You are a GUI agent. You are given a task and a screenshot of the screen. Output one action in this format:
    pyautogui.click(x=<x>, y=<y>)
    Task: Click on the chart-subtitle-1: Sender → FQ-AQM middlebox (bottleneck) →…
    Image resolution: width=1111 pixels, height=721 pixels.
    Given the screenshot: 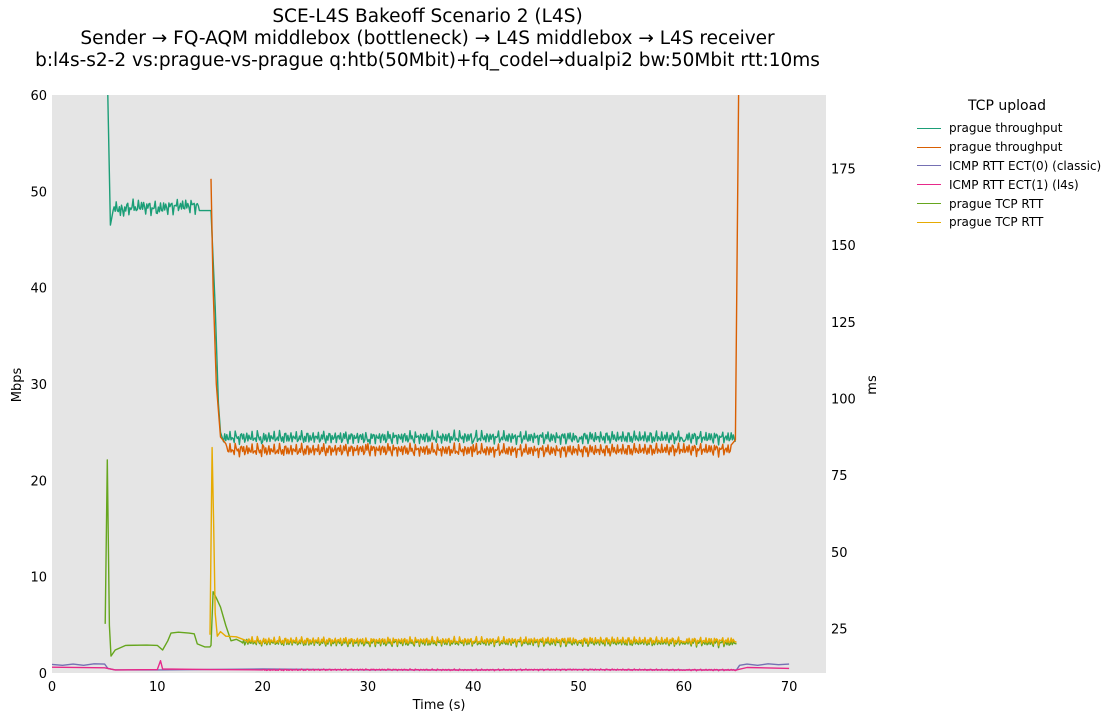 What is the action you would take?
    pyautogui.click(x=427, y=38)
    